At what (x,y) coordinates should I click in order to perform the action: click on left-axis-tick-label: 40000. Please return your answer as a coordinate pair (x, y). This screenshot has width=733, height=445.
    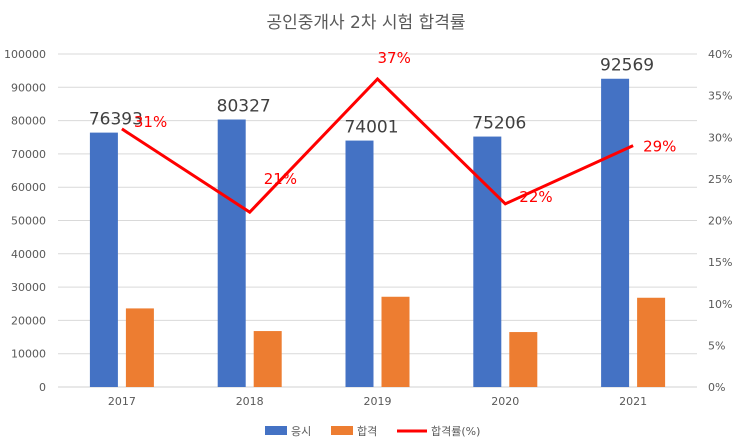
    Looking at the image, I should click on (28, 254).